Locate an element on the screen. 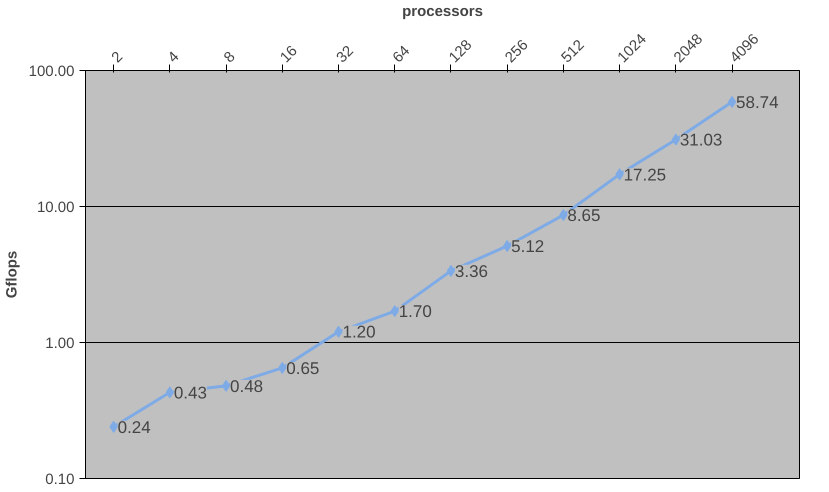  x-axis-title: processors is located at coordinates (442, 11).